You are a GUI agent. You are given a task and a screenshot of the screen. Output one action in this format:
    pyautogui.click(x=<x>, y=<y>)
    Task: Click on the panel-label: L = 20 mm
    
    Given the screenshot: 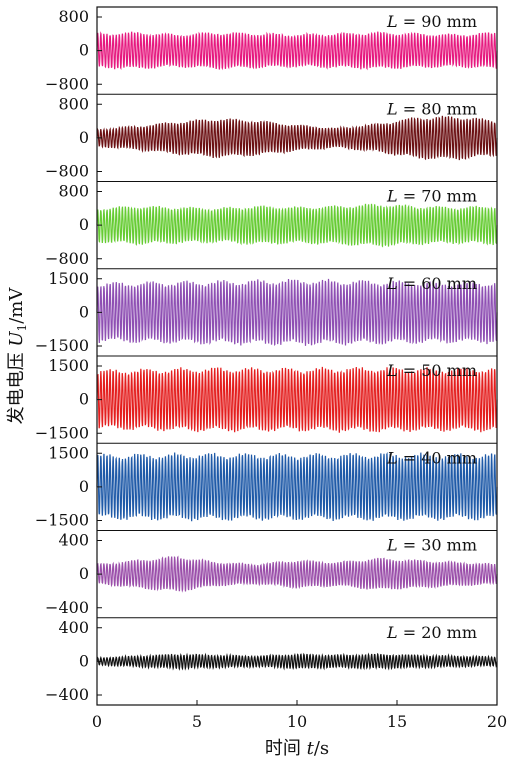 What is the action you would take?
    pyautogui.click(x=431, y=632)
    